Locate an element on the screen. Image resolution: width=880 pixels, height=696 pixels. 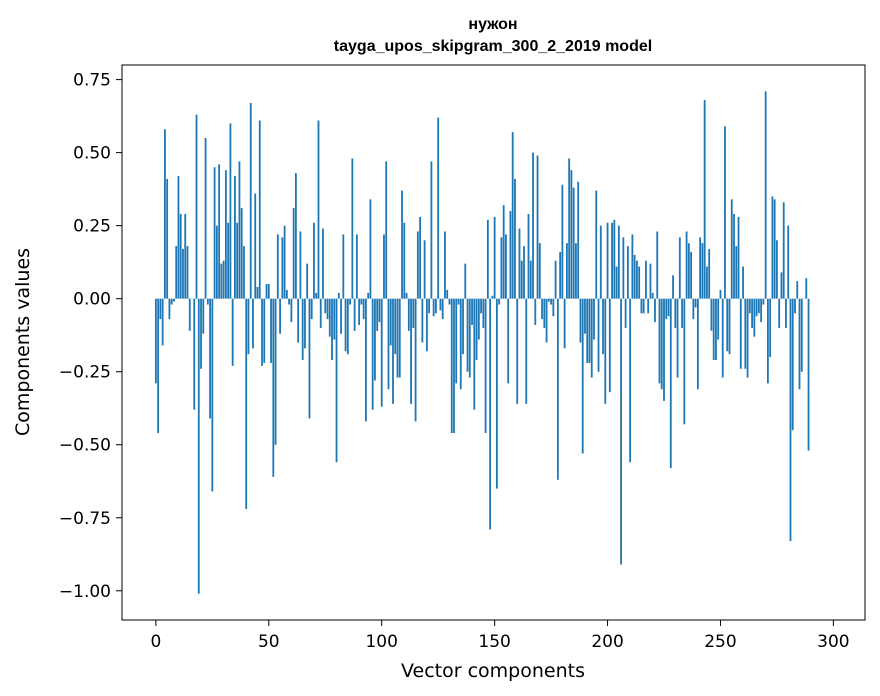
y-axis-label: Components values is located at coordinates (23, 342).